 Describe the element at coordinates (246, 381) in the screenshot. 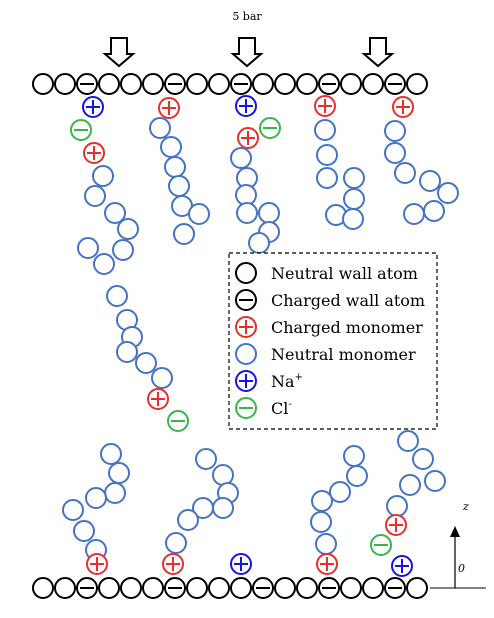

I see `legend-na-ion-symbol` at that location.